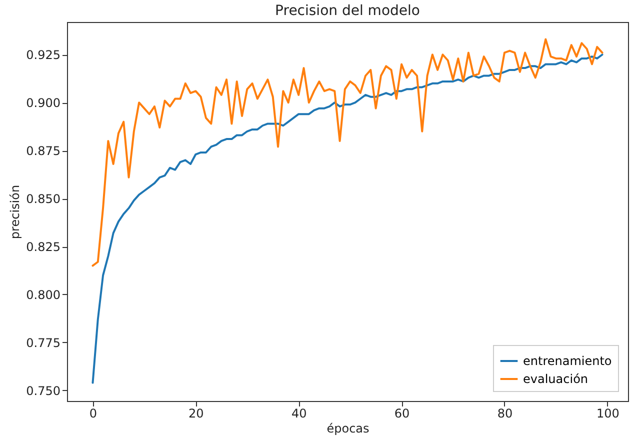  I want to click on y-tick-label: 0.750, so click(43, 391).